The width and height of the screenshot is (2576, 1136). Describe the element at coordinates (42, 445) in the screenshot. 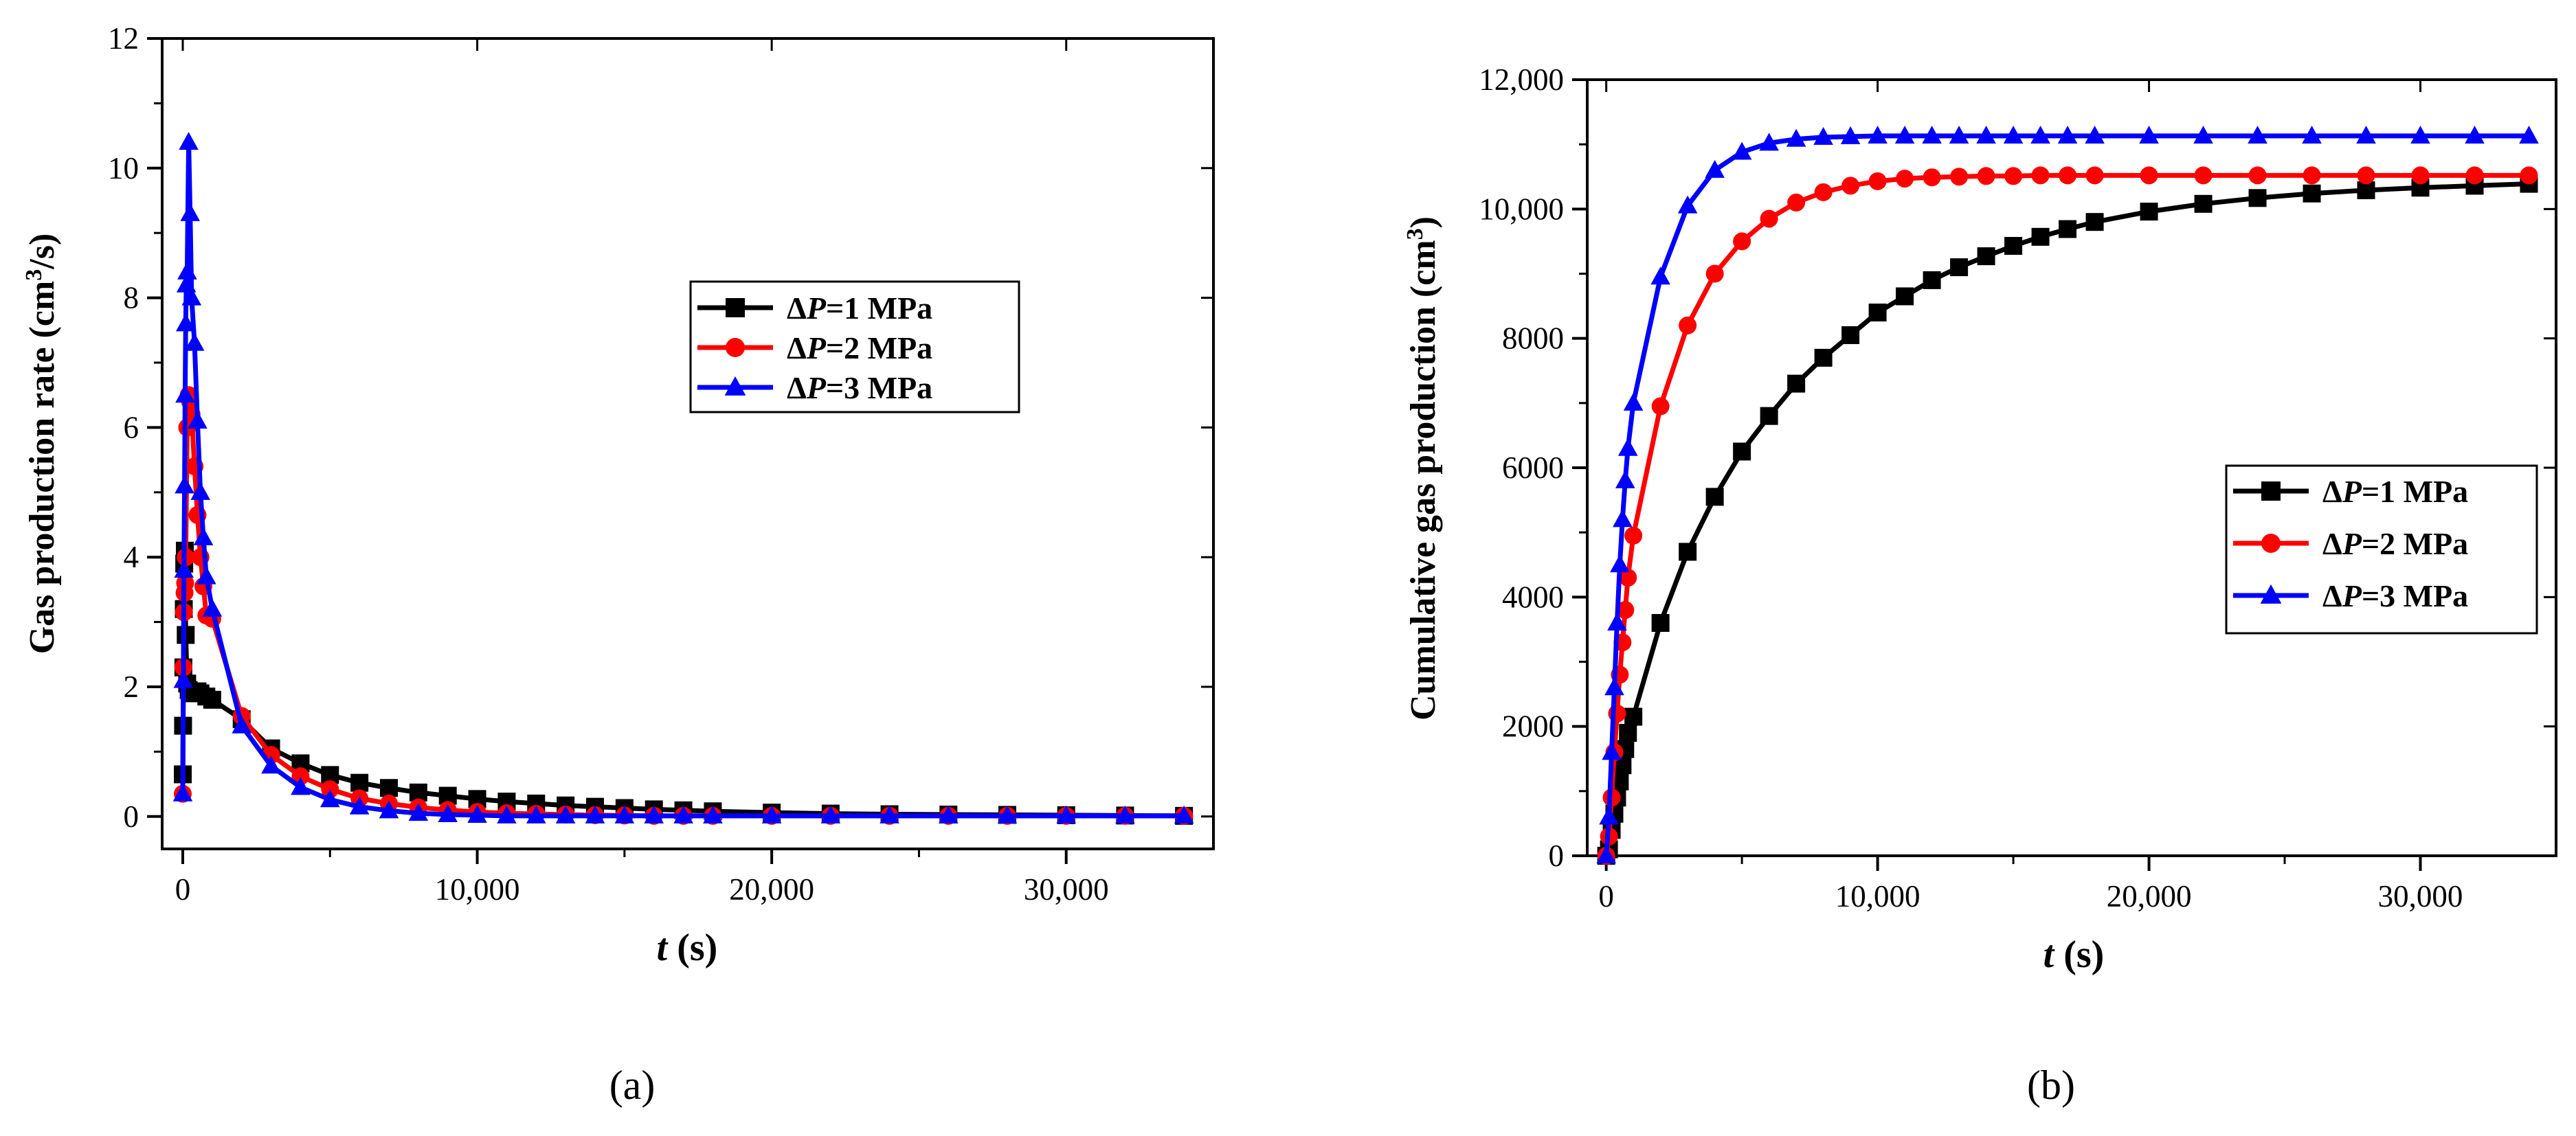

I see `y-axis-label-a: Gas production rate (cm3/s)` at that location.